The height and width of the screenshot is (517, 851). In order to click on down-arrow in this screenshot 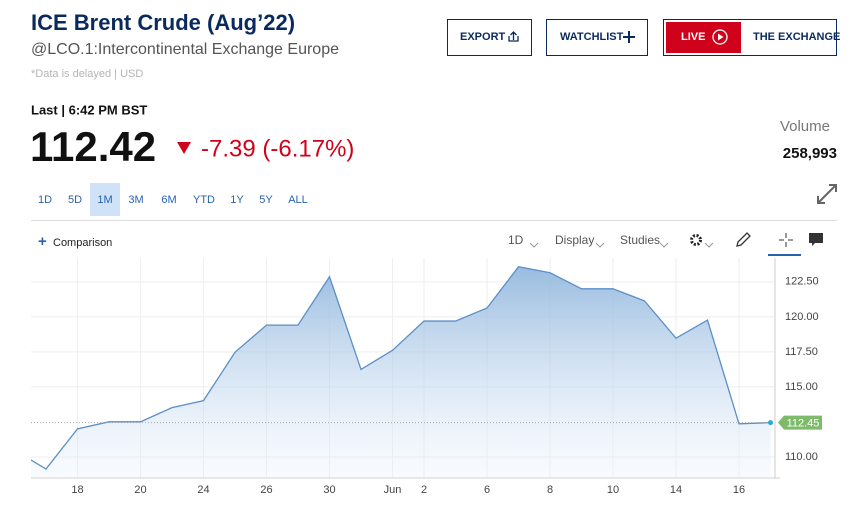, I will do `click(184, 148)`.